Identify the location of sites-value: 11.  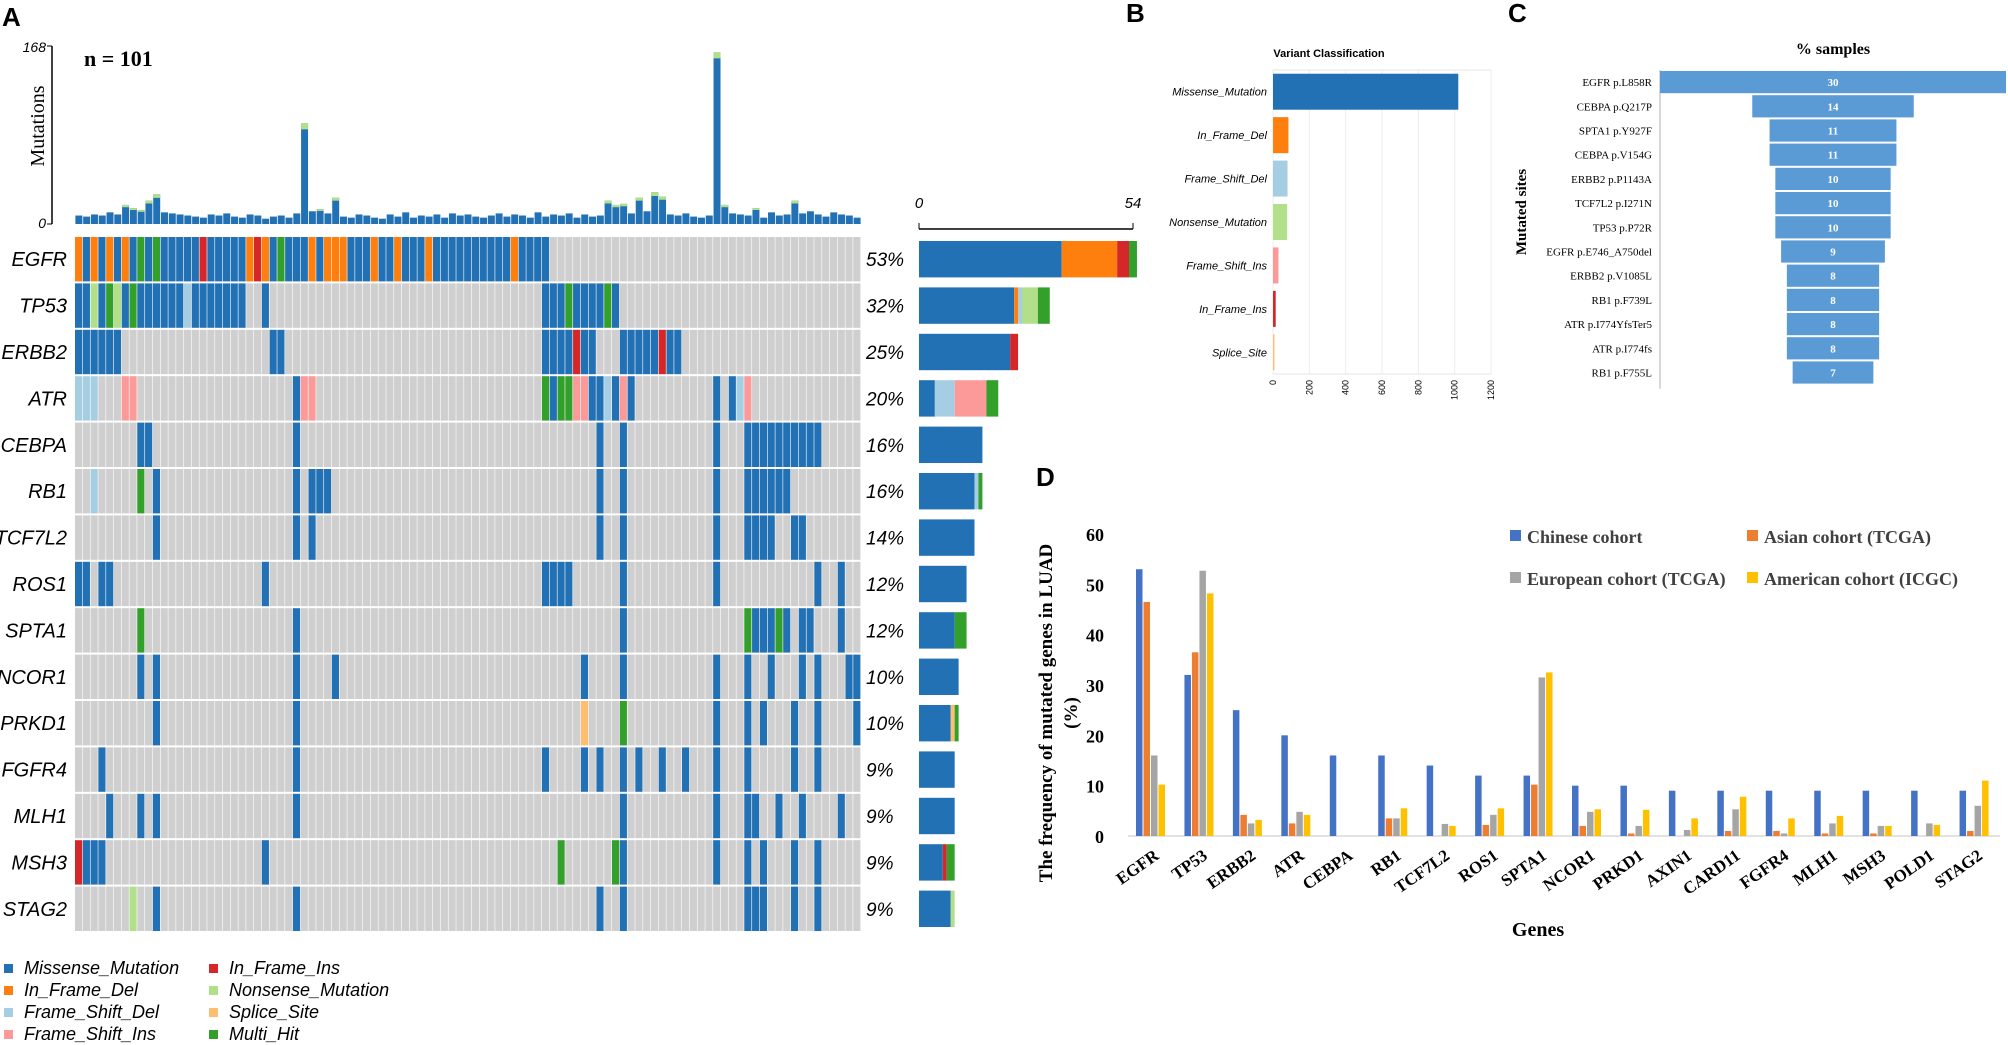
(1833, 132).